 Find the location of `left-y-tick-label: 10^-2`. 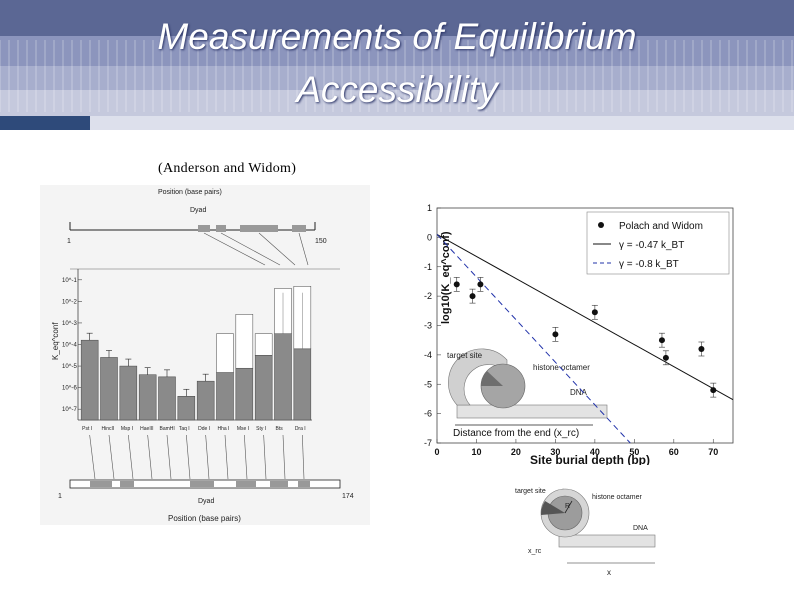

left-y-tick-label: 10^-2 is located at coordinates (69, 302).